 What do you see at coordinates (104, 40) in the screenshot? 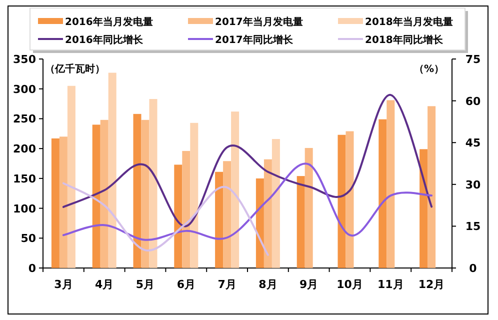
I see `legend-label: 2016年同比增长` at bounding box center [104, 40].